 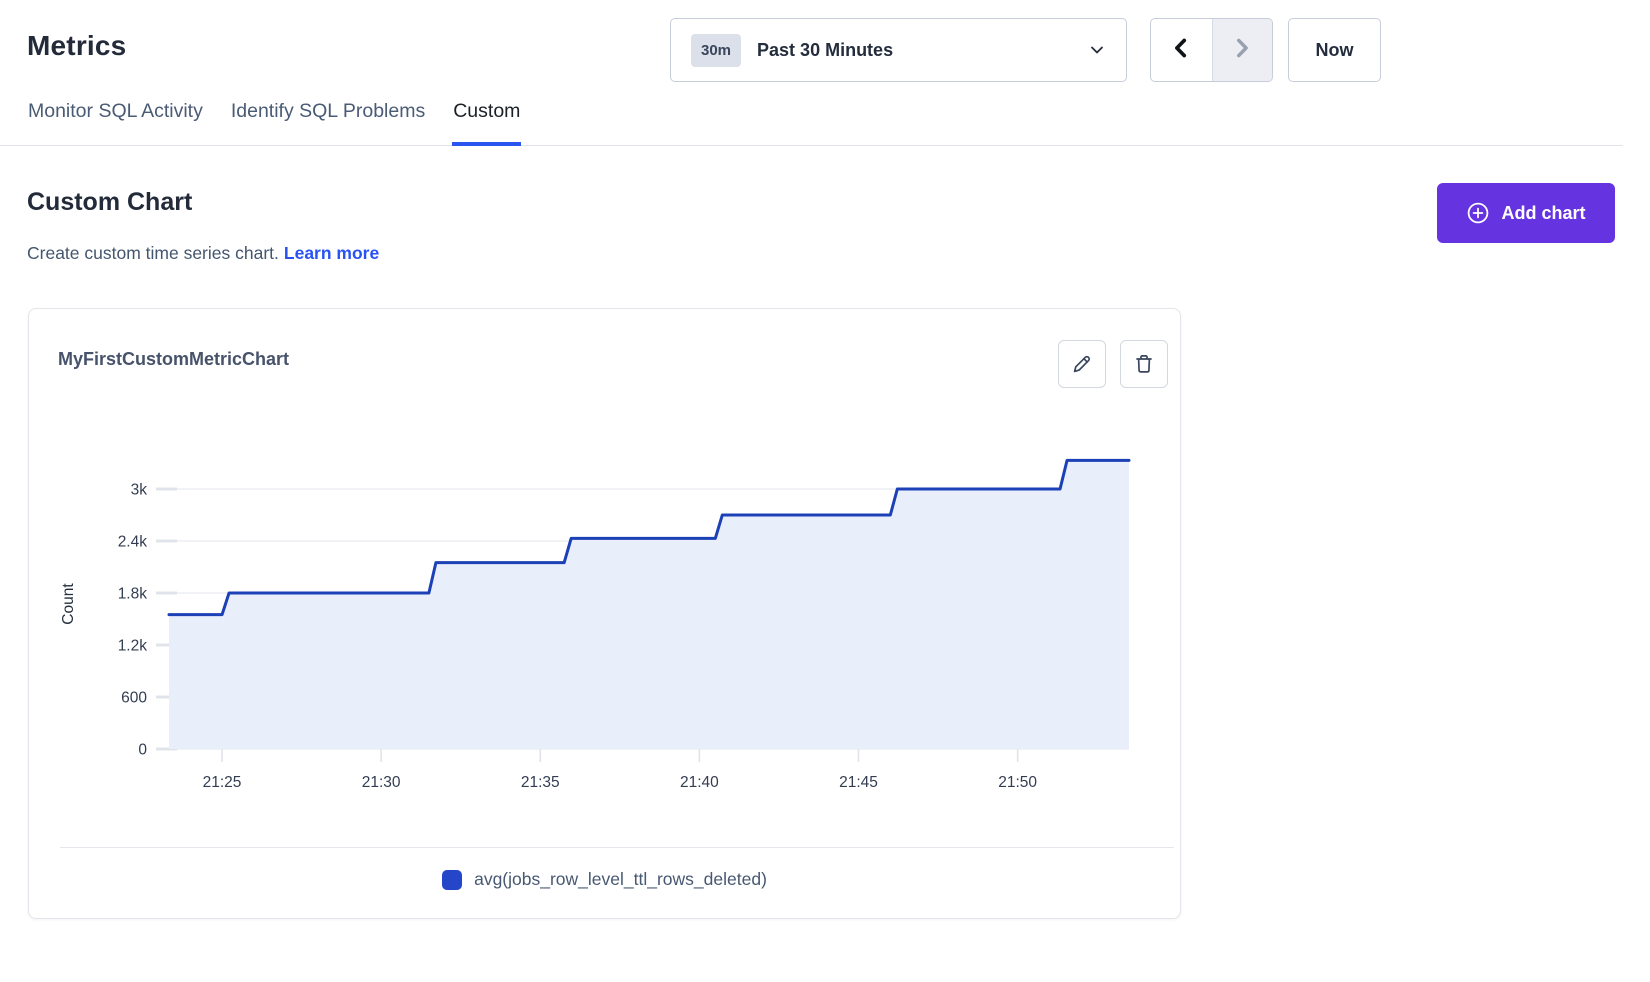 I want to click on chevron-left-icon, so click(x=1181, y=50).